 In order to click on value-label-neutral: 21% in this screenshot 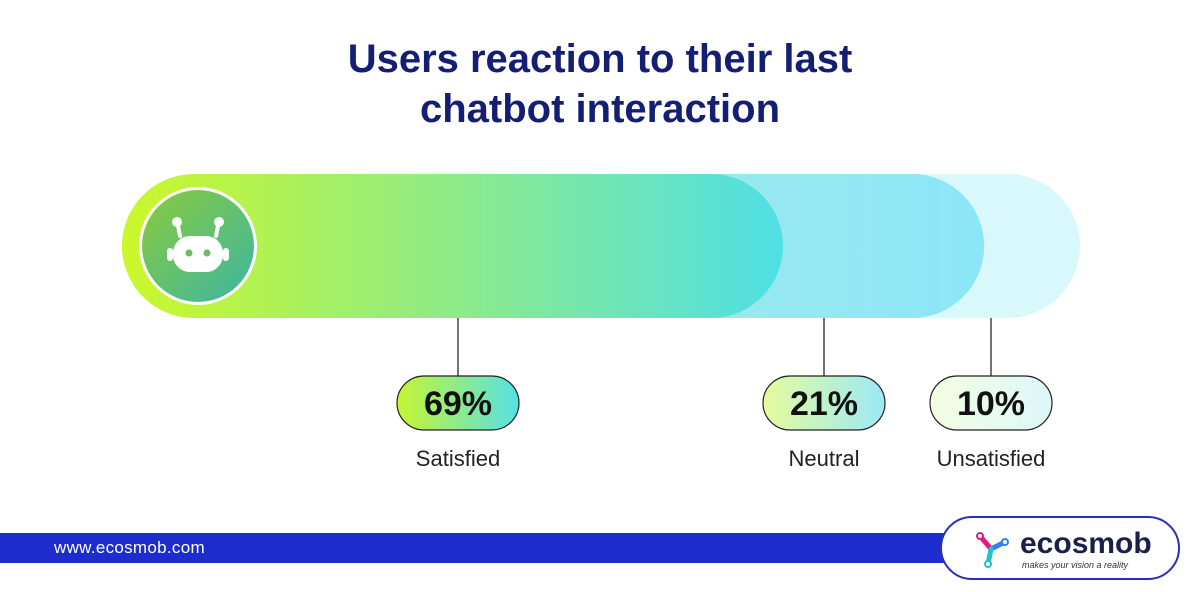, I will do `click(824, 404)`.